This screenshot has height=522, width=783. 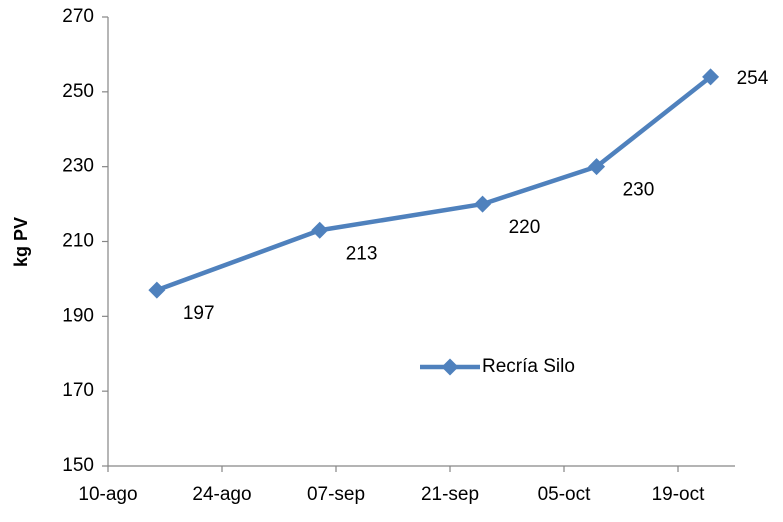 I want to click on y-tick-label: 230, so click(x=78, y=166).